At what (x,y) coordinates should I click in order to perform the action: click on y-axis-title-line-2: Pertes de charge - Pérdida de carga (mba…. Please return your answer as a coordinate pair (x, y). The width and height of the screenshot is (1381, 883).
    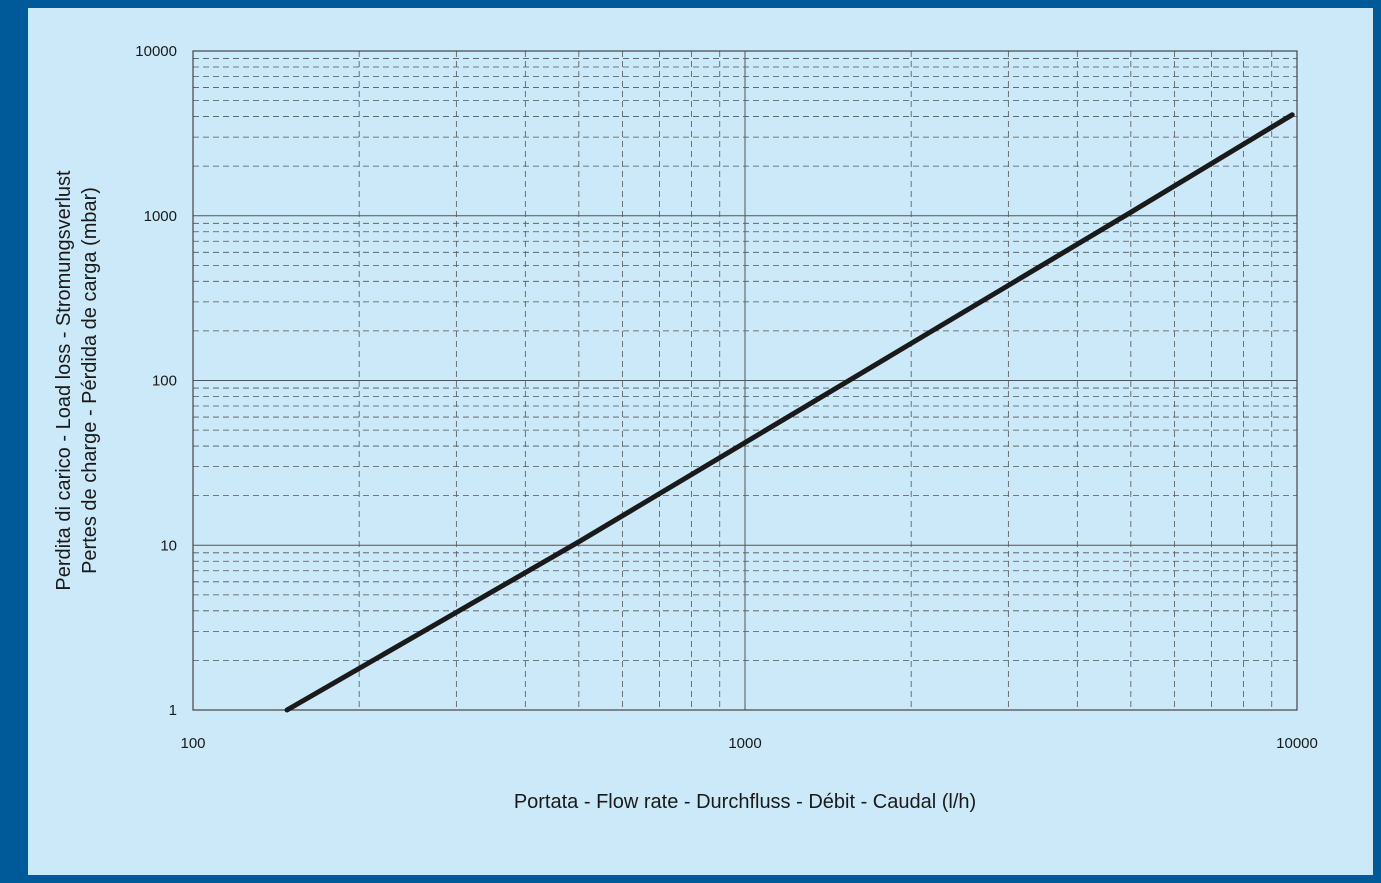
    Looking at the image, I should click on (90, 380).